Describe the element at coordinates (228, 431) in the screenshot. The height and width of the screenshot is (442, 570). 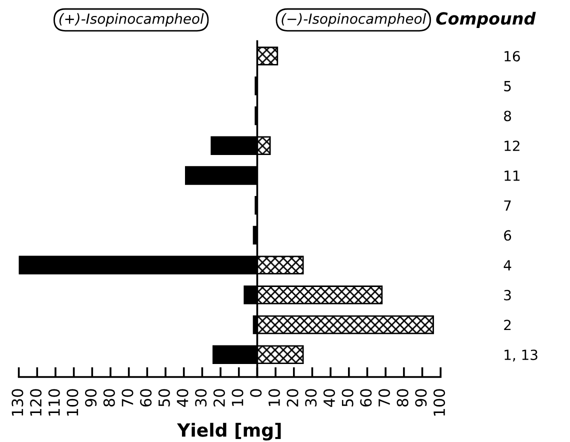
I see `x-axis-title: Yield [mg]` at that location.